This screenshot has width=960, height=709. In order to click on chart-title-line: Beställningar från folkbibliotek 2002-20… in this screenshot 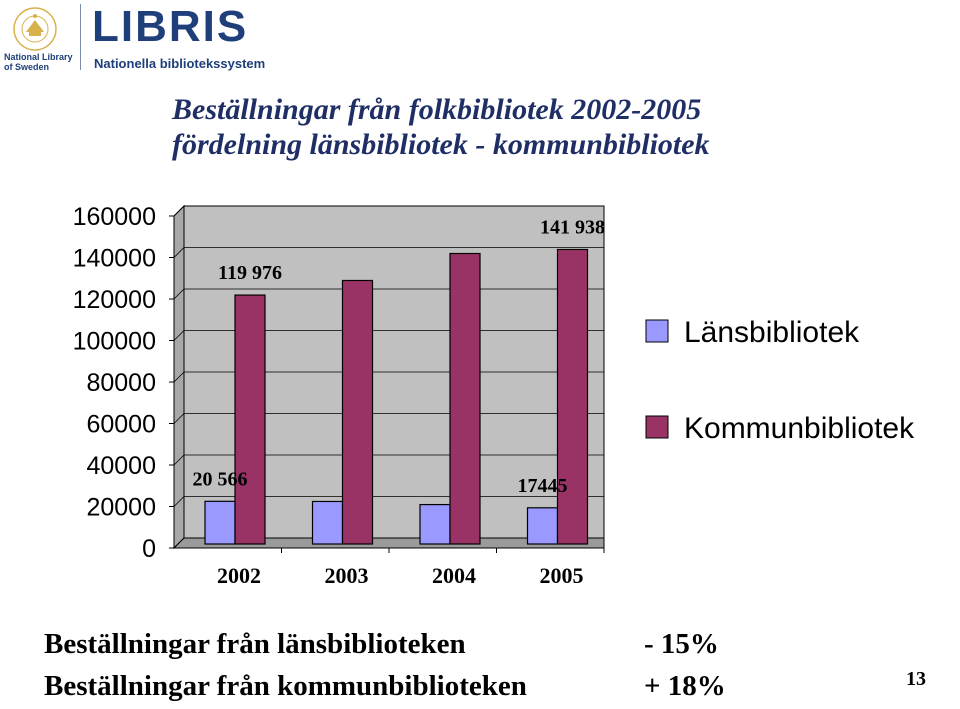, I will do `click(437, 109)`.